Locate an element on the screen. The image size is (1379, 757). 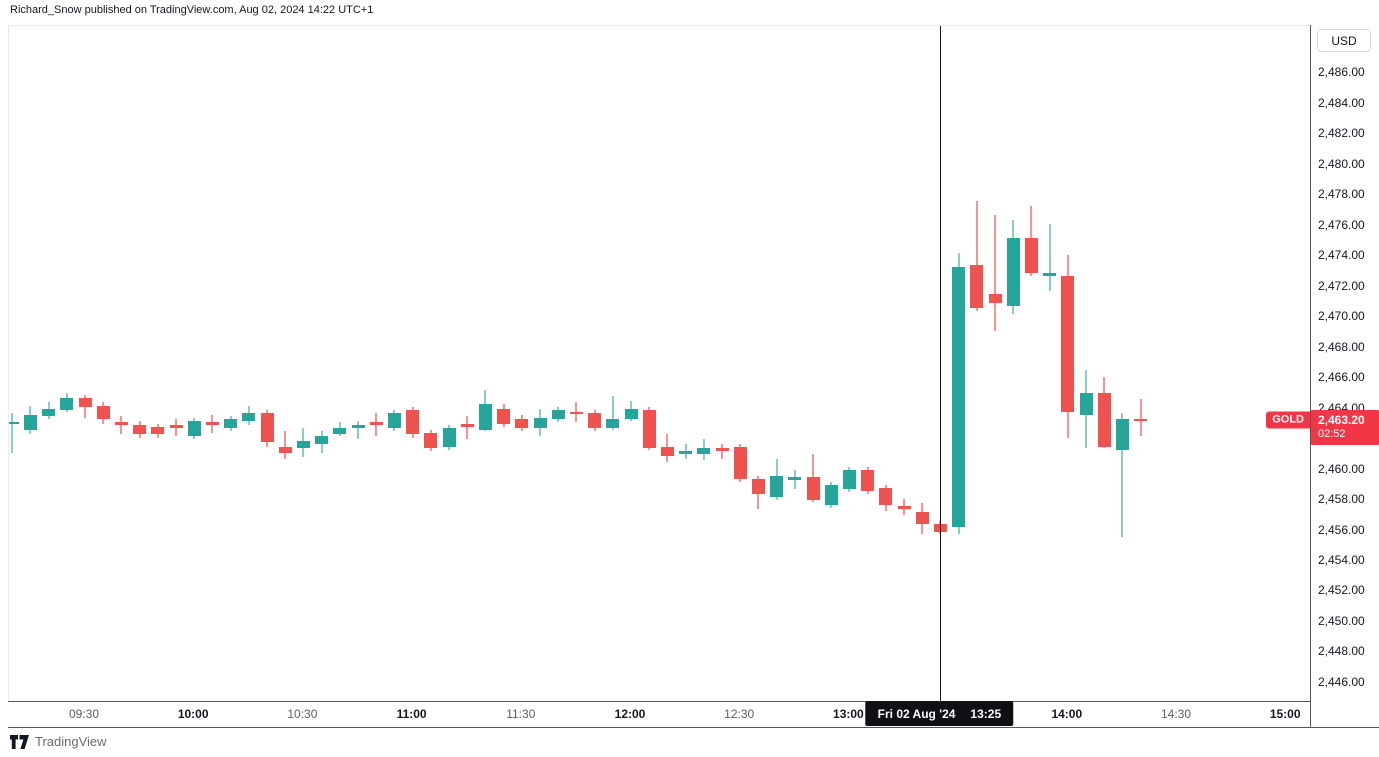
candle-wick-13:55 is located at coordinates (1049, 258).